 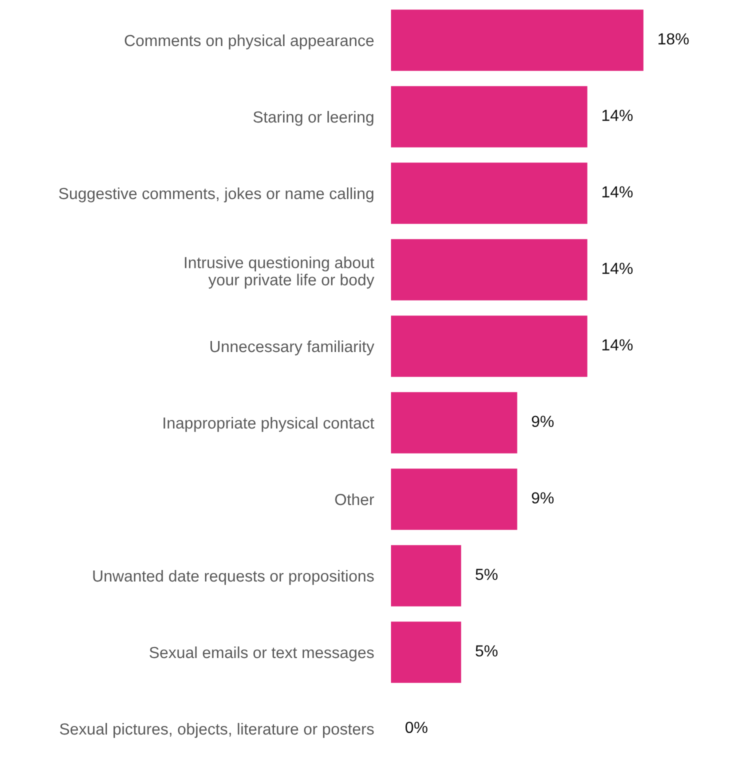 I want to click on y-tick-label: Other, so click(x=354, y=499).